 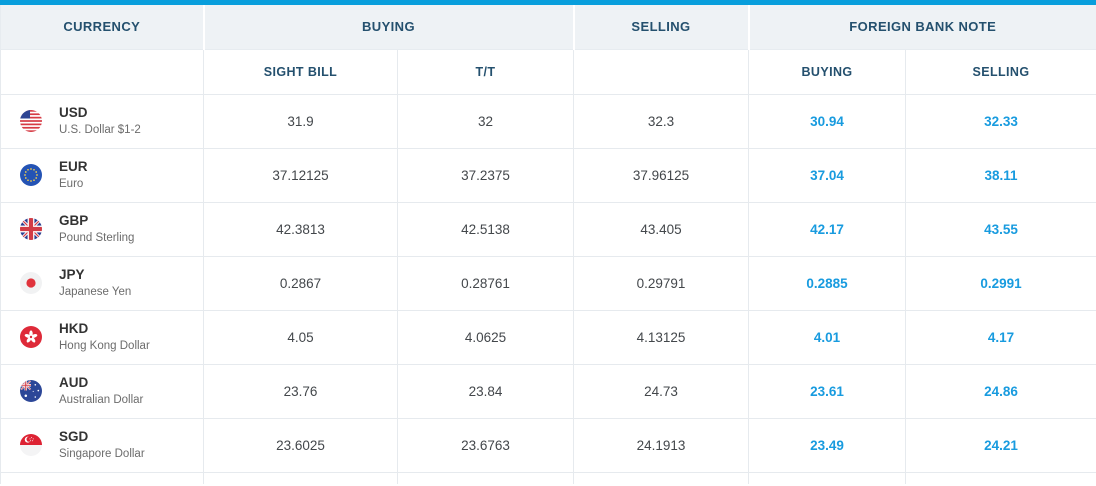 I want to click on tt-value: 0.28761, so click(x=485, y=283).